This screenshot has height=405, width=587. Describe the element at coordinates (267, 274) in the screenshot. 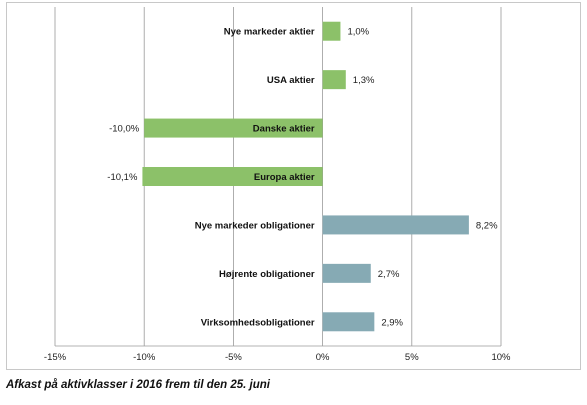

I see `category-label: Højrente obligationer` at that location.